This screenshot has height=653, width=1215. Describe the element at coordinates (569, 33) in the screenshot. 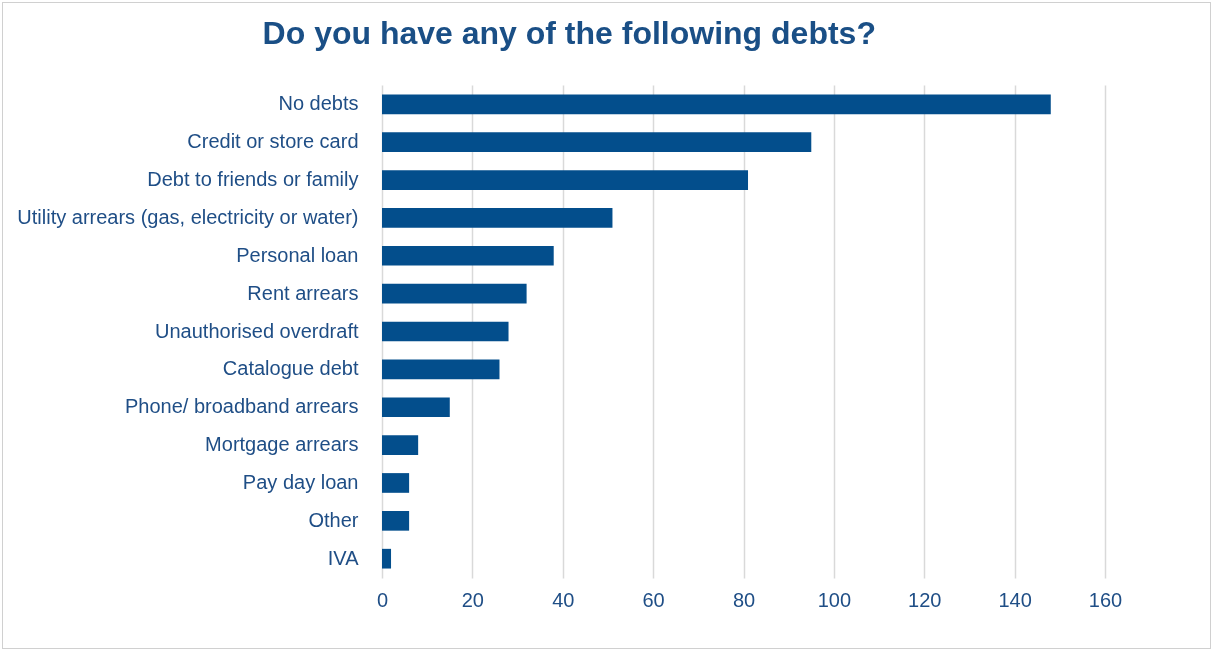

I see `chart-title: Do you have any of the following debts?` at that location.